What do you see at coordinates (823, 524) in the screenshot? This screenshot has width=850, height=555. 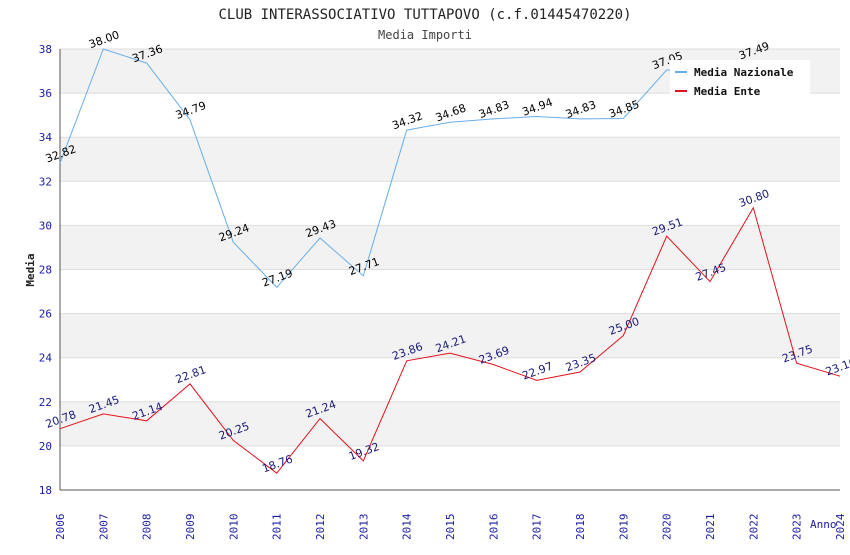 I see `x-axis-label: Anno` at bounding box center [823, 524].